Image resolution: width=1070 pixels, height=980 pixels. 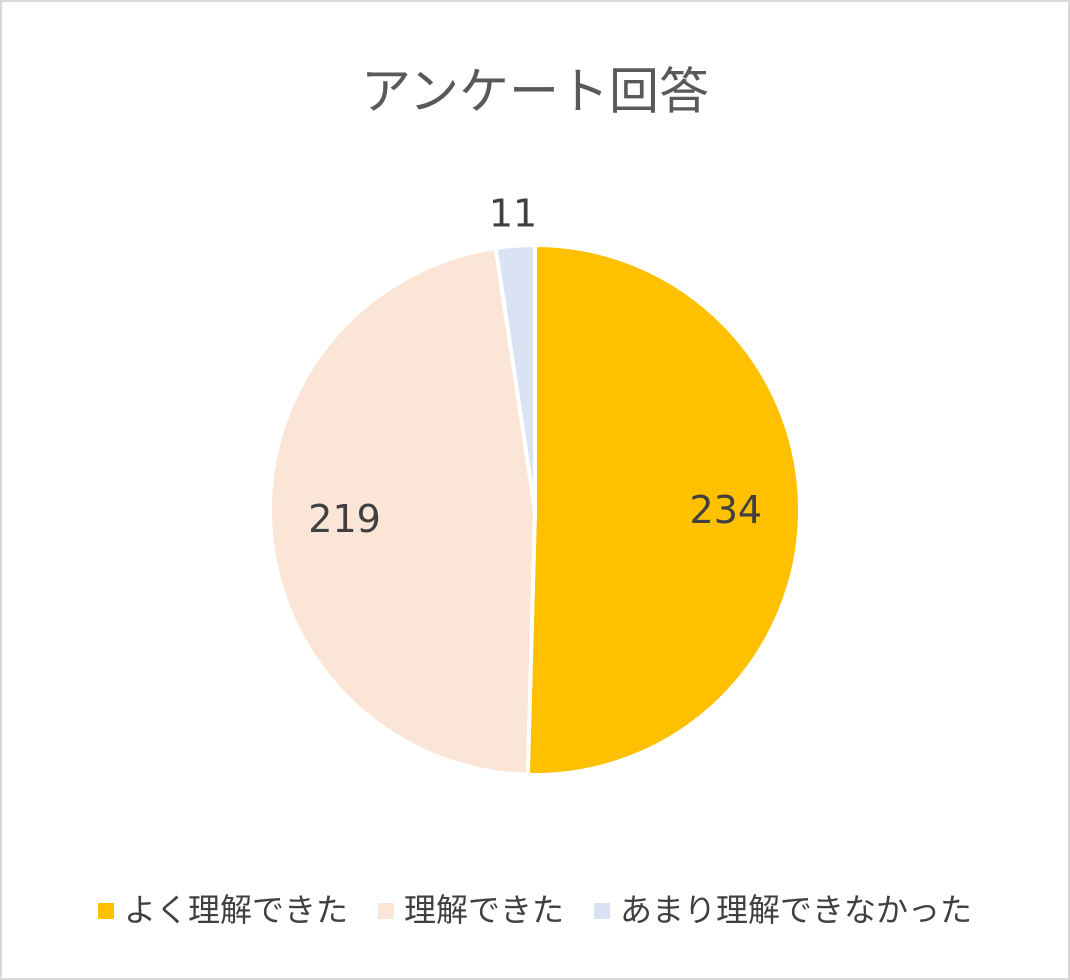 What do you see at coordinates (535, 92) in the screenshot?
I see `chart-title: アンケート回答` at bounding box center [535, 92].